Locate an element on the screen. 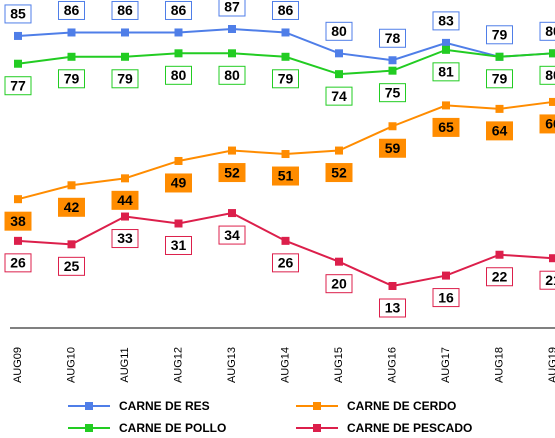 The height and width of the screenshot is (438, 555). legend-label: CARNE DE RES is located at coordinates (164, 406).